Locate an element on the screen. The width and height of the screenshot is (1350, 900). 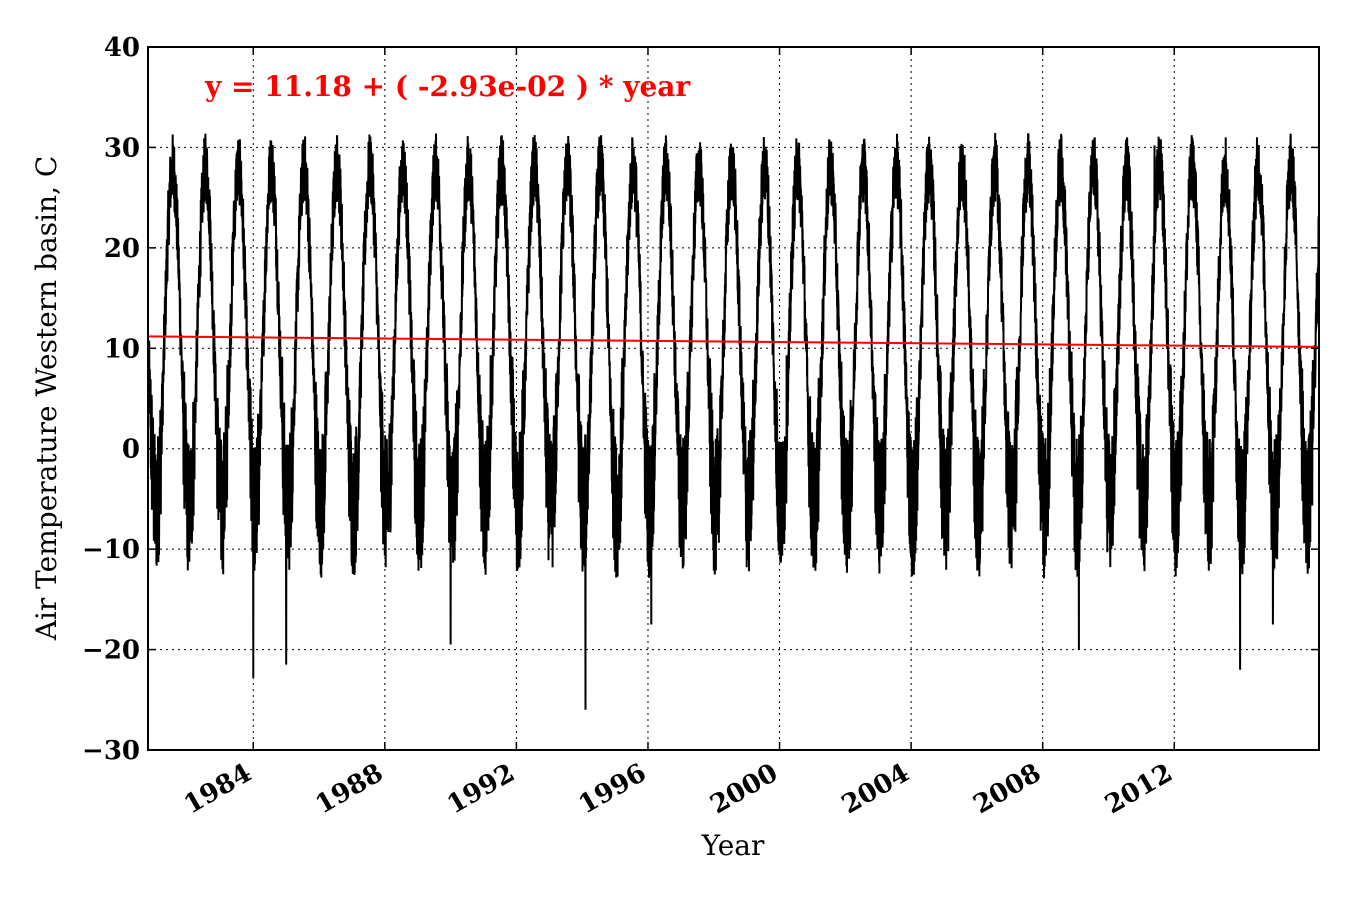
y-tick-label: 0 is located at coordinates (131, 450).